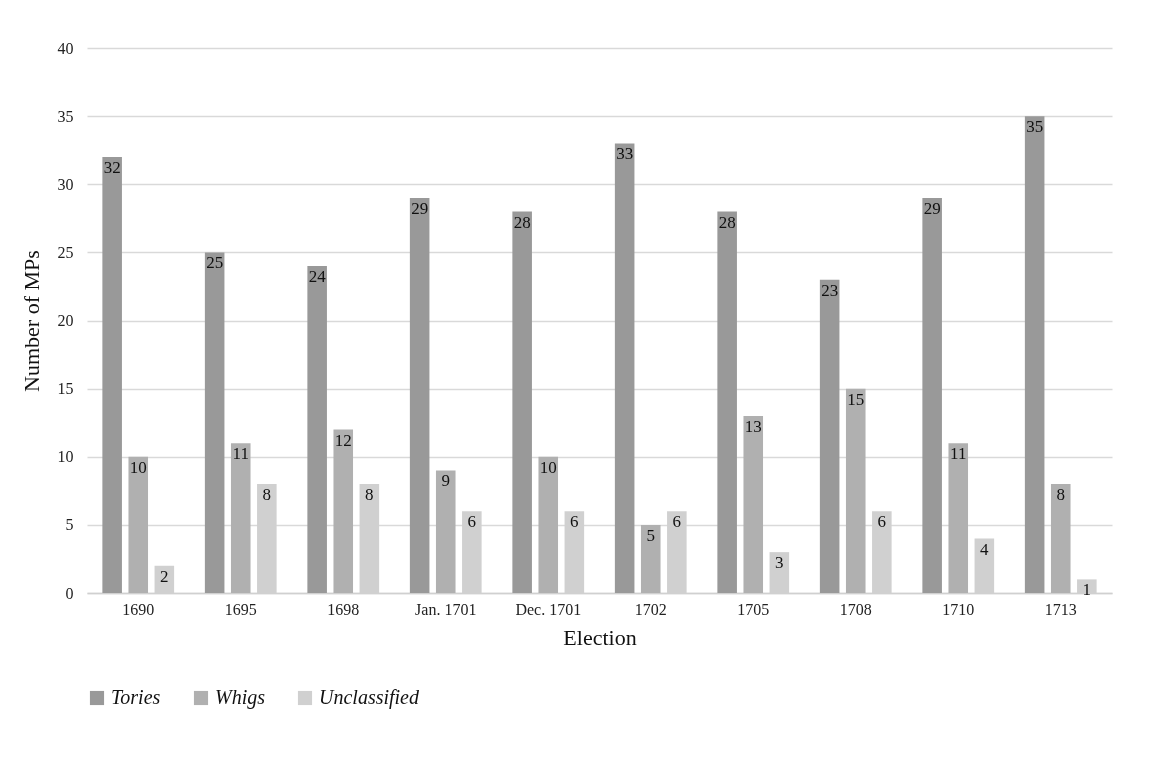 The height and width of the screenshot is (760, 1163). I want to click on data-label: 24, so click(317, 276).